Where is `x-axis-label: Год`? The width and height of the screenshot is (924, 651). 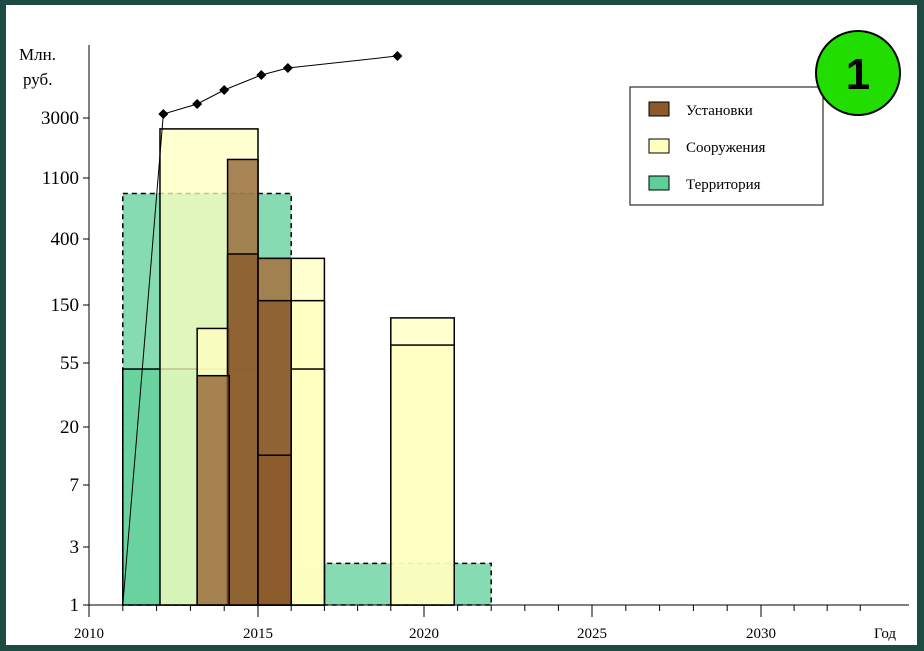
x-axis-label: Год is located at coordinates (885, 634).